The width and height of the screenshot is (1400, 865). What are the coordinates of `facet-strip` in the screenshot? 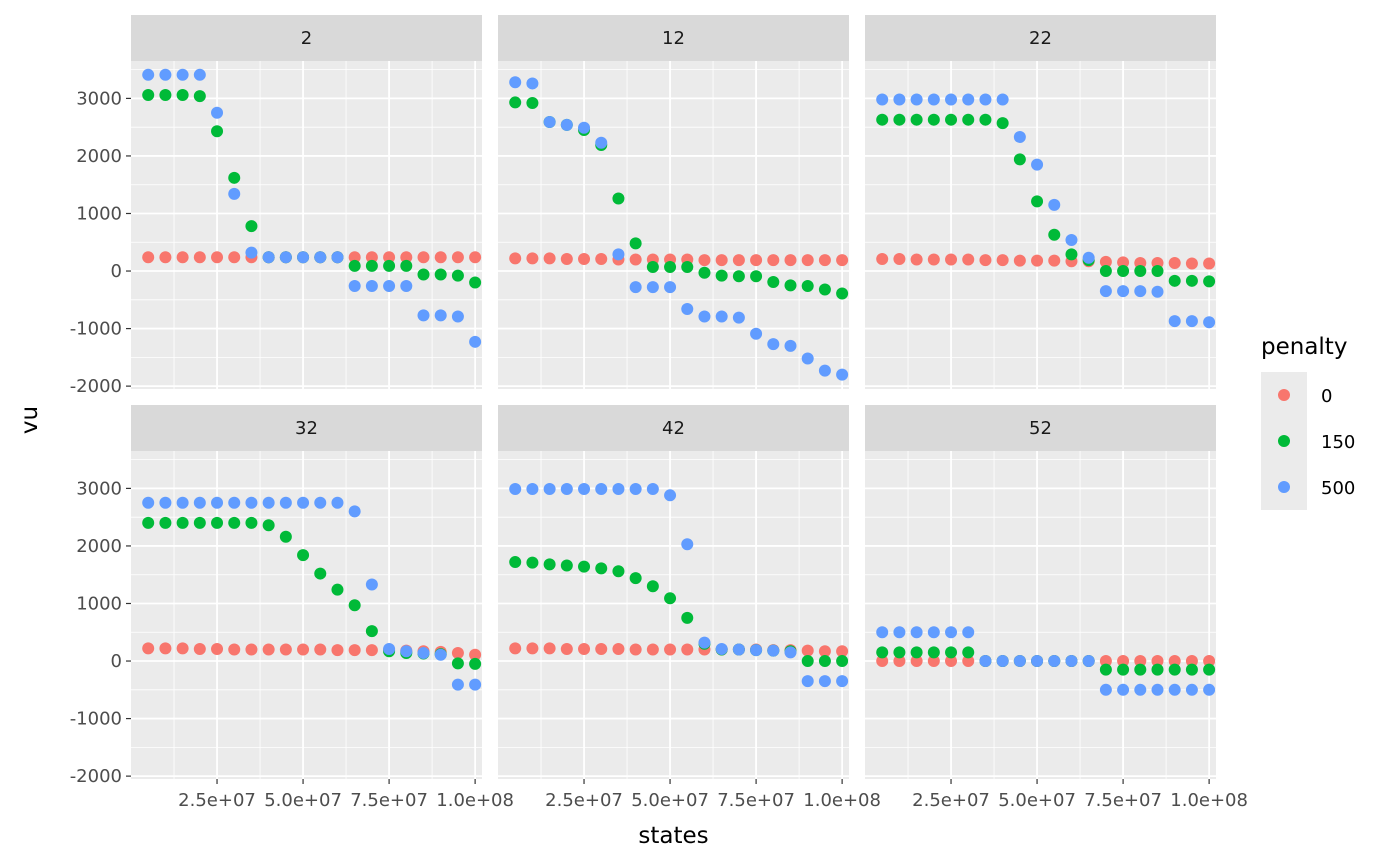 It's located at (673, 38).